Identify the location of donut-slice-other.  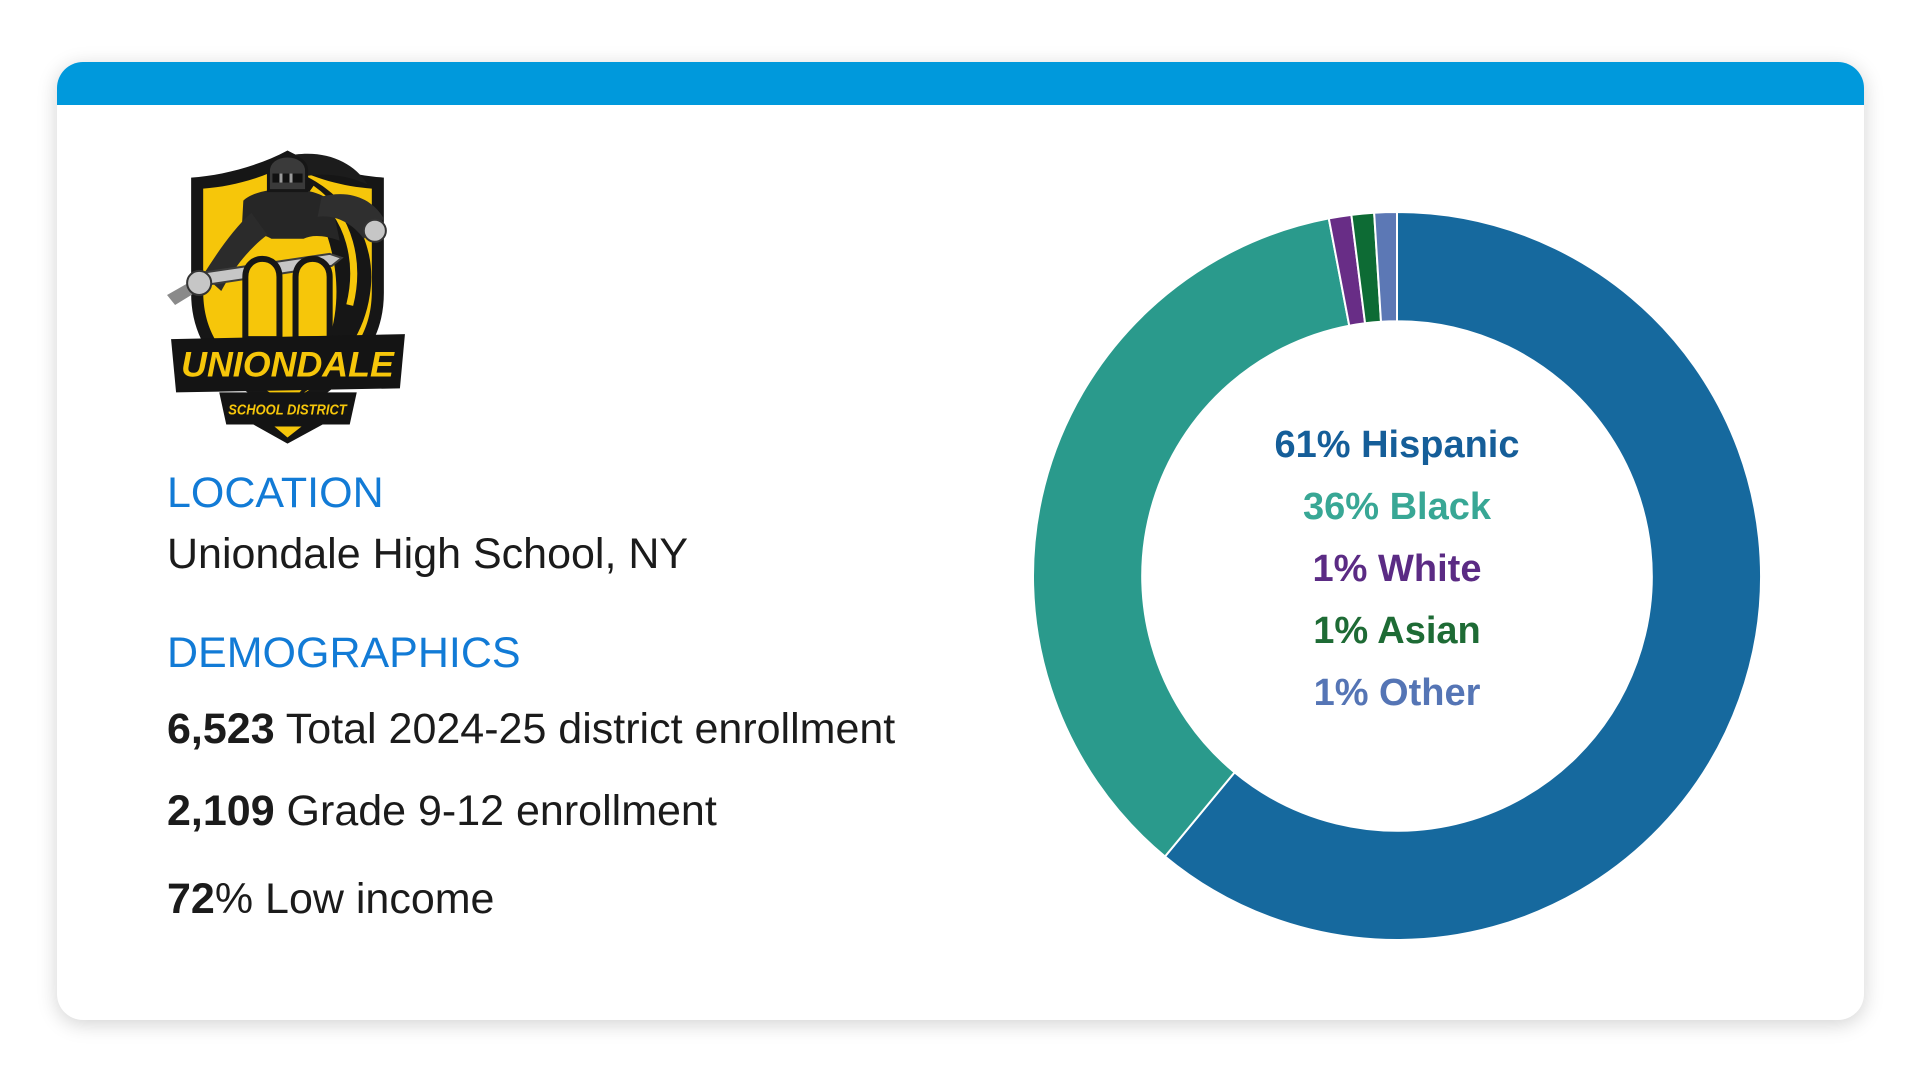
(1385, 266).